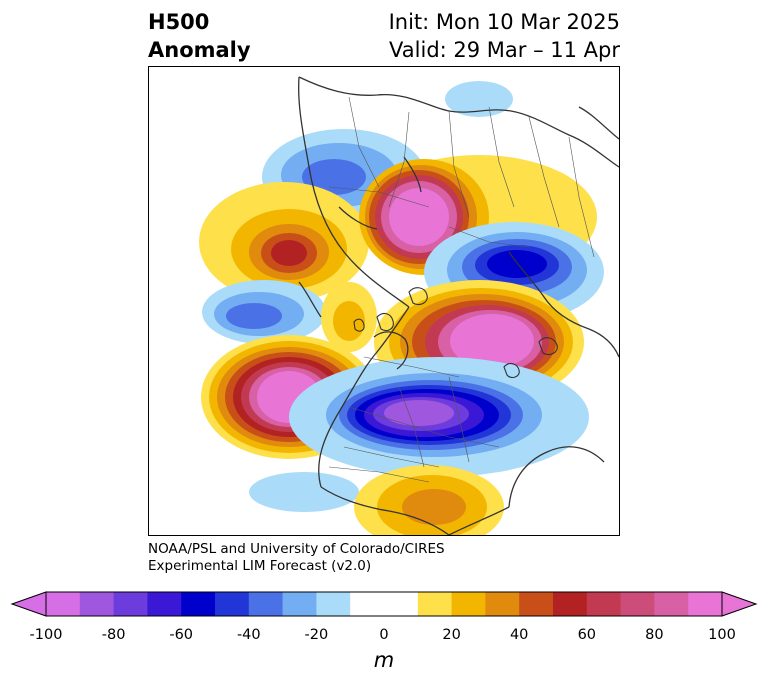 Image resolution: width=768 pixels, height=686 pixels. What do you see at coordinates (181, 635) in the screenshot?
I see `colorbar-tick-label: -60` at bounding box center [181, 635].